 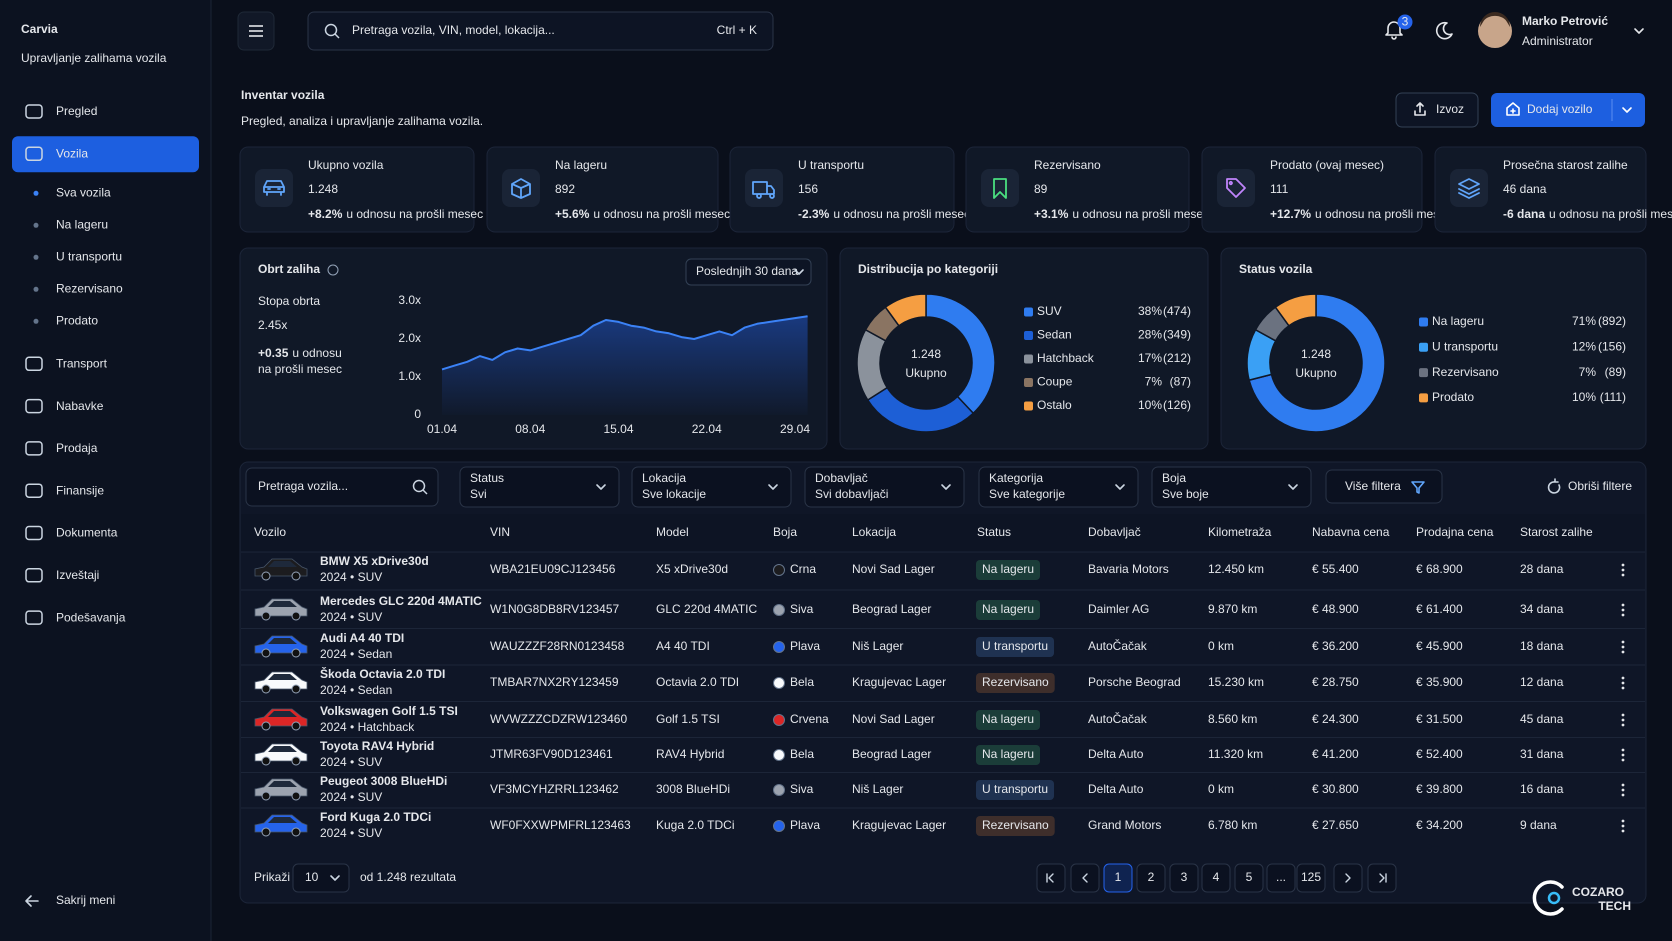 I want to click on collapse-icon, so click(x=32, y=901).